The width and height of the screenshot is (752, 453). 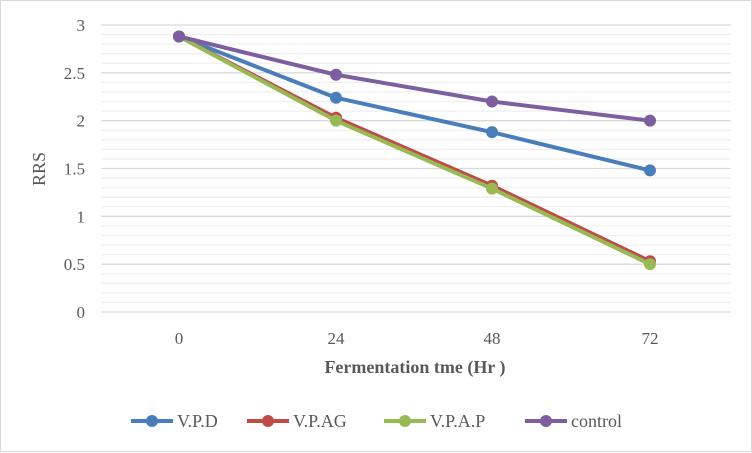 What do you see at coordinates (492, 338) in the screenshot?
I see `x-tick-label: 48` at bounding box center [492, 338].